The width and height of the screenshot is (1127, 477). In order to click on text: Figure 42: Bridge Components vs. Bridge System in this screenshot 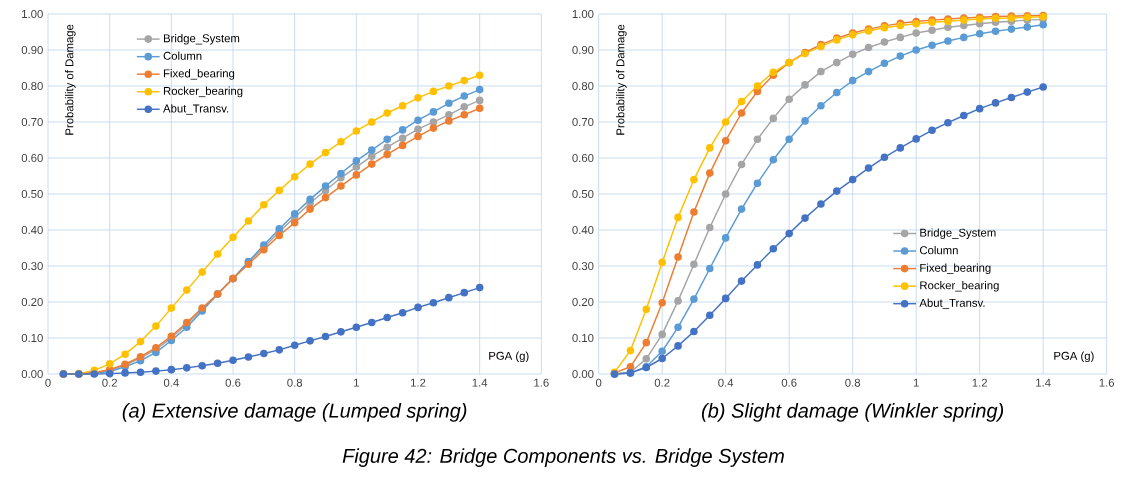, I will do `click(563, 457)`.